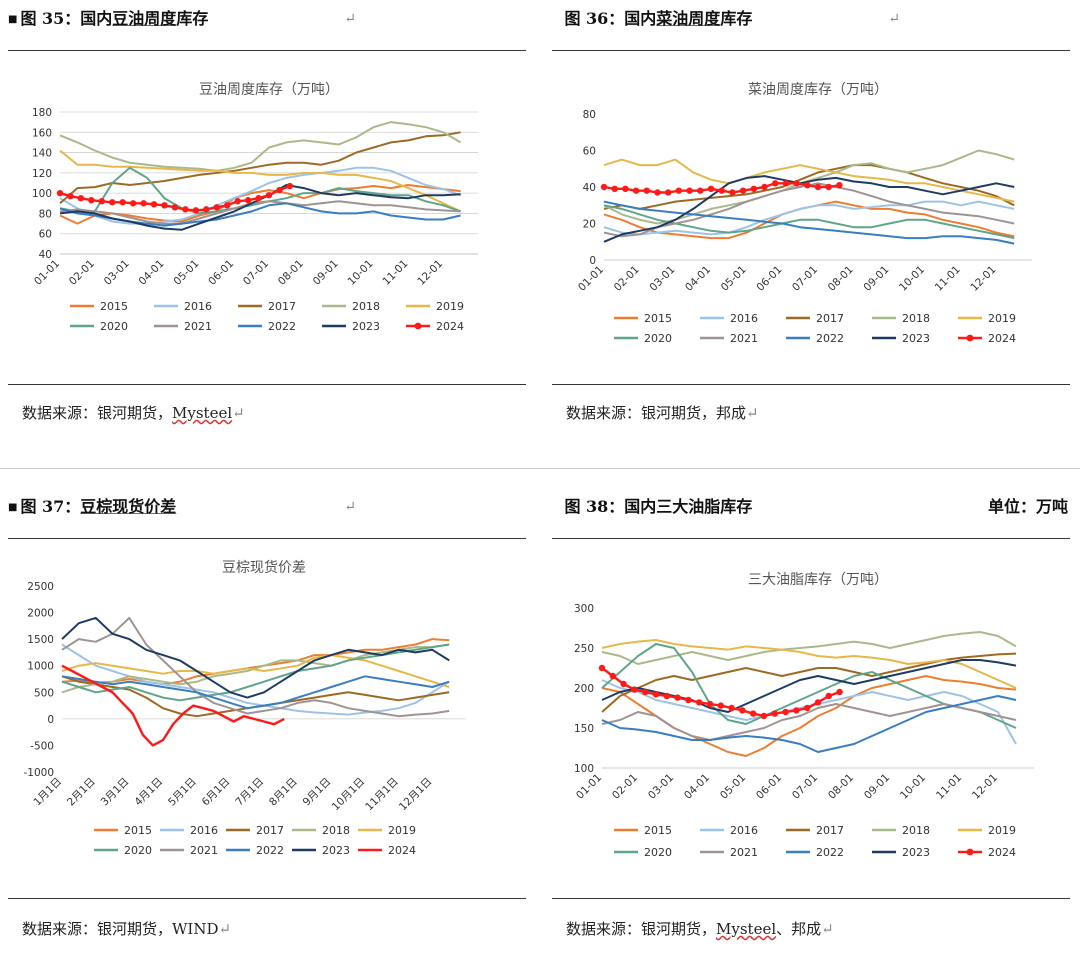 The height and width of the screenshot is (954, 1080). What do you see at coordinates (818, 580) in the screenshot?
I see `chart-title: 三大油脂库存（万吨）` at bounding box center [818, 580].